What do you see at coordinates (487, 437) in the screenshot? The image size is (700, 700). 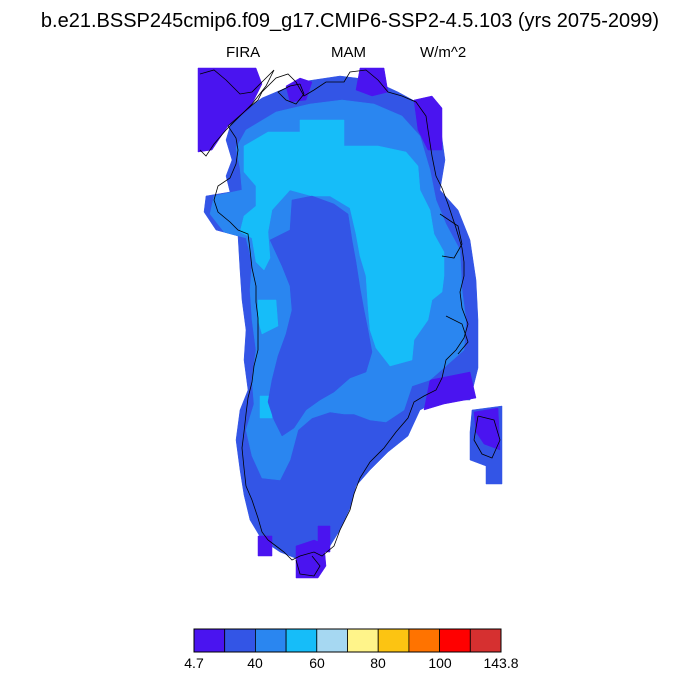 I see `coastline-se-island` at bounding box center [487, 437].